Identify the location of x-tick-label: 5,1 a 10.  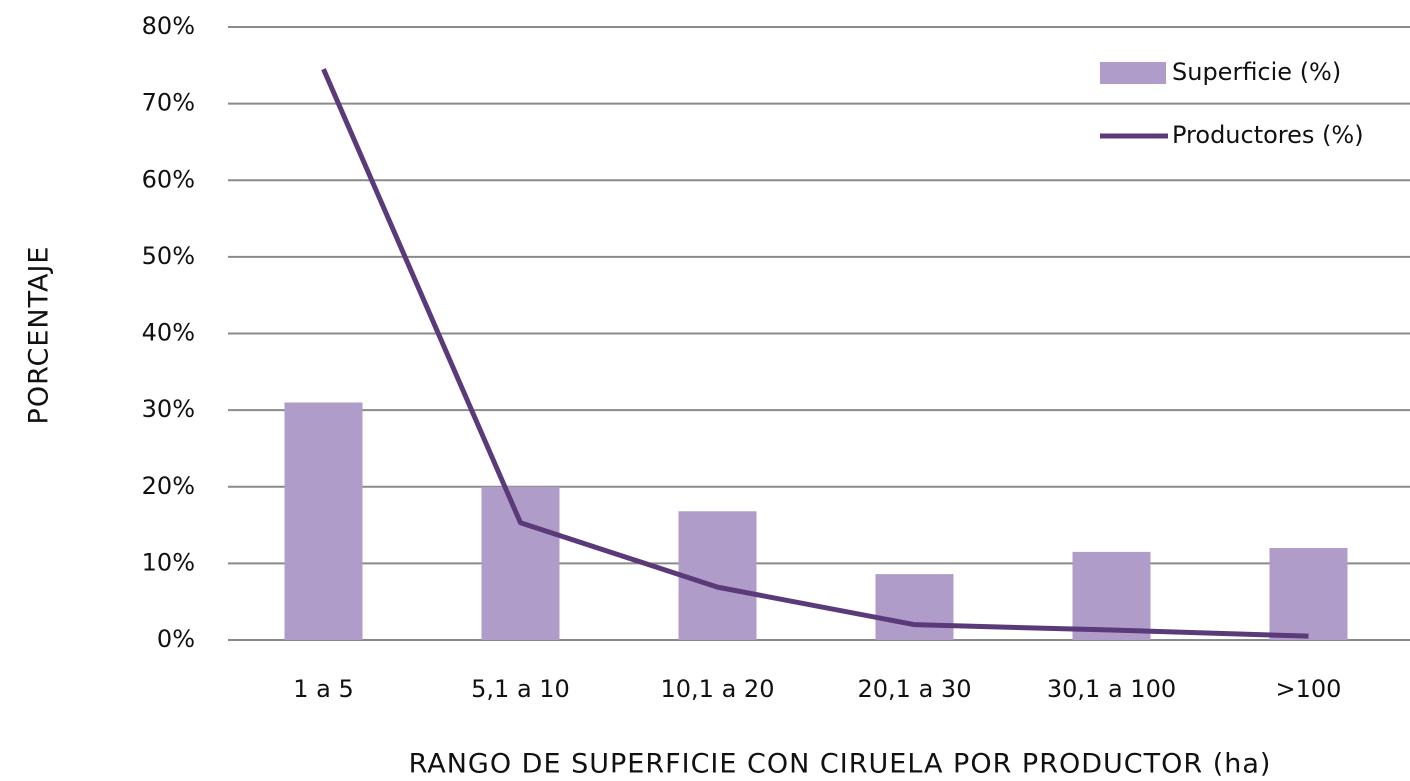
(520, 689).